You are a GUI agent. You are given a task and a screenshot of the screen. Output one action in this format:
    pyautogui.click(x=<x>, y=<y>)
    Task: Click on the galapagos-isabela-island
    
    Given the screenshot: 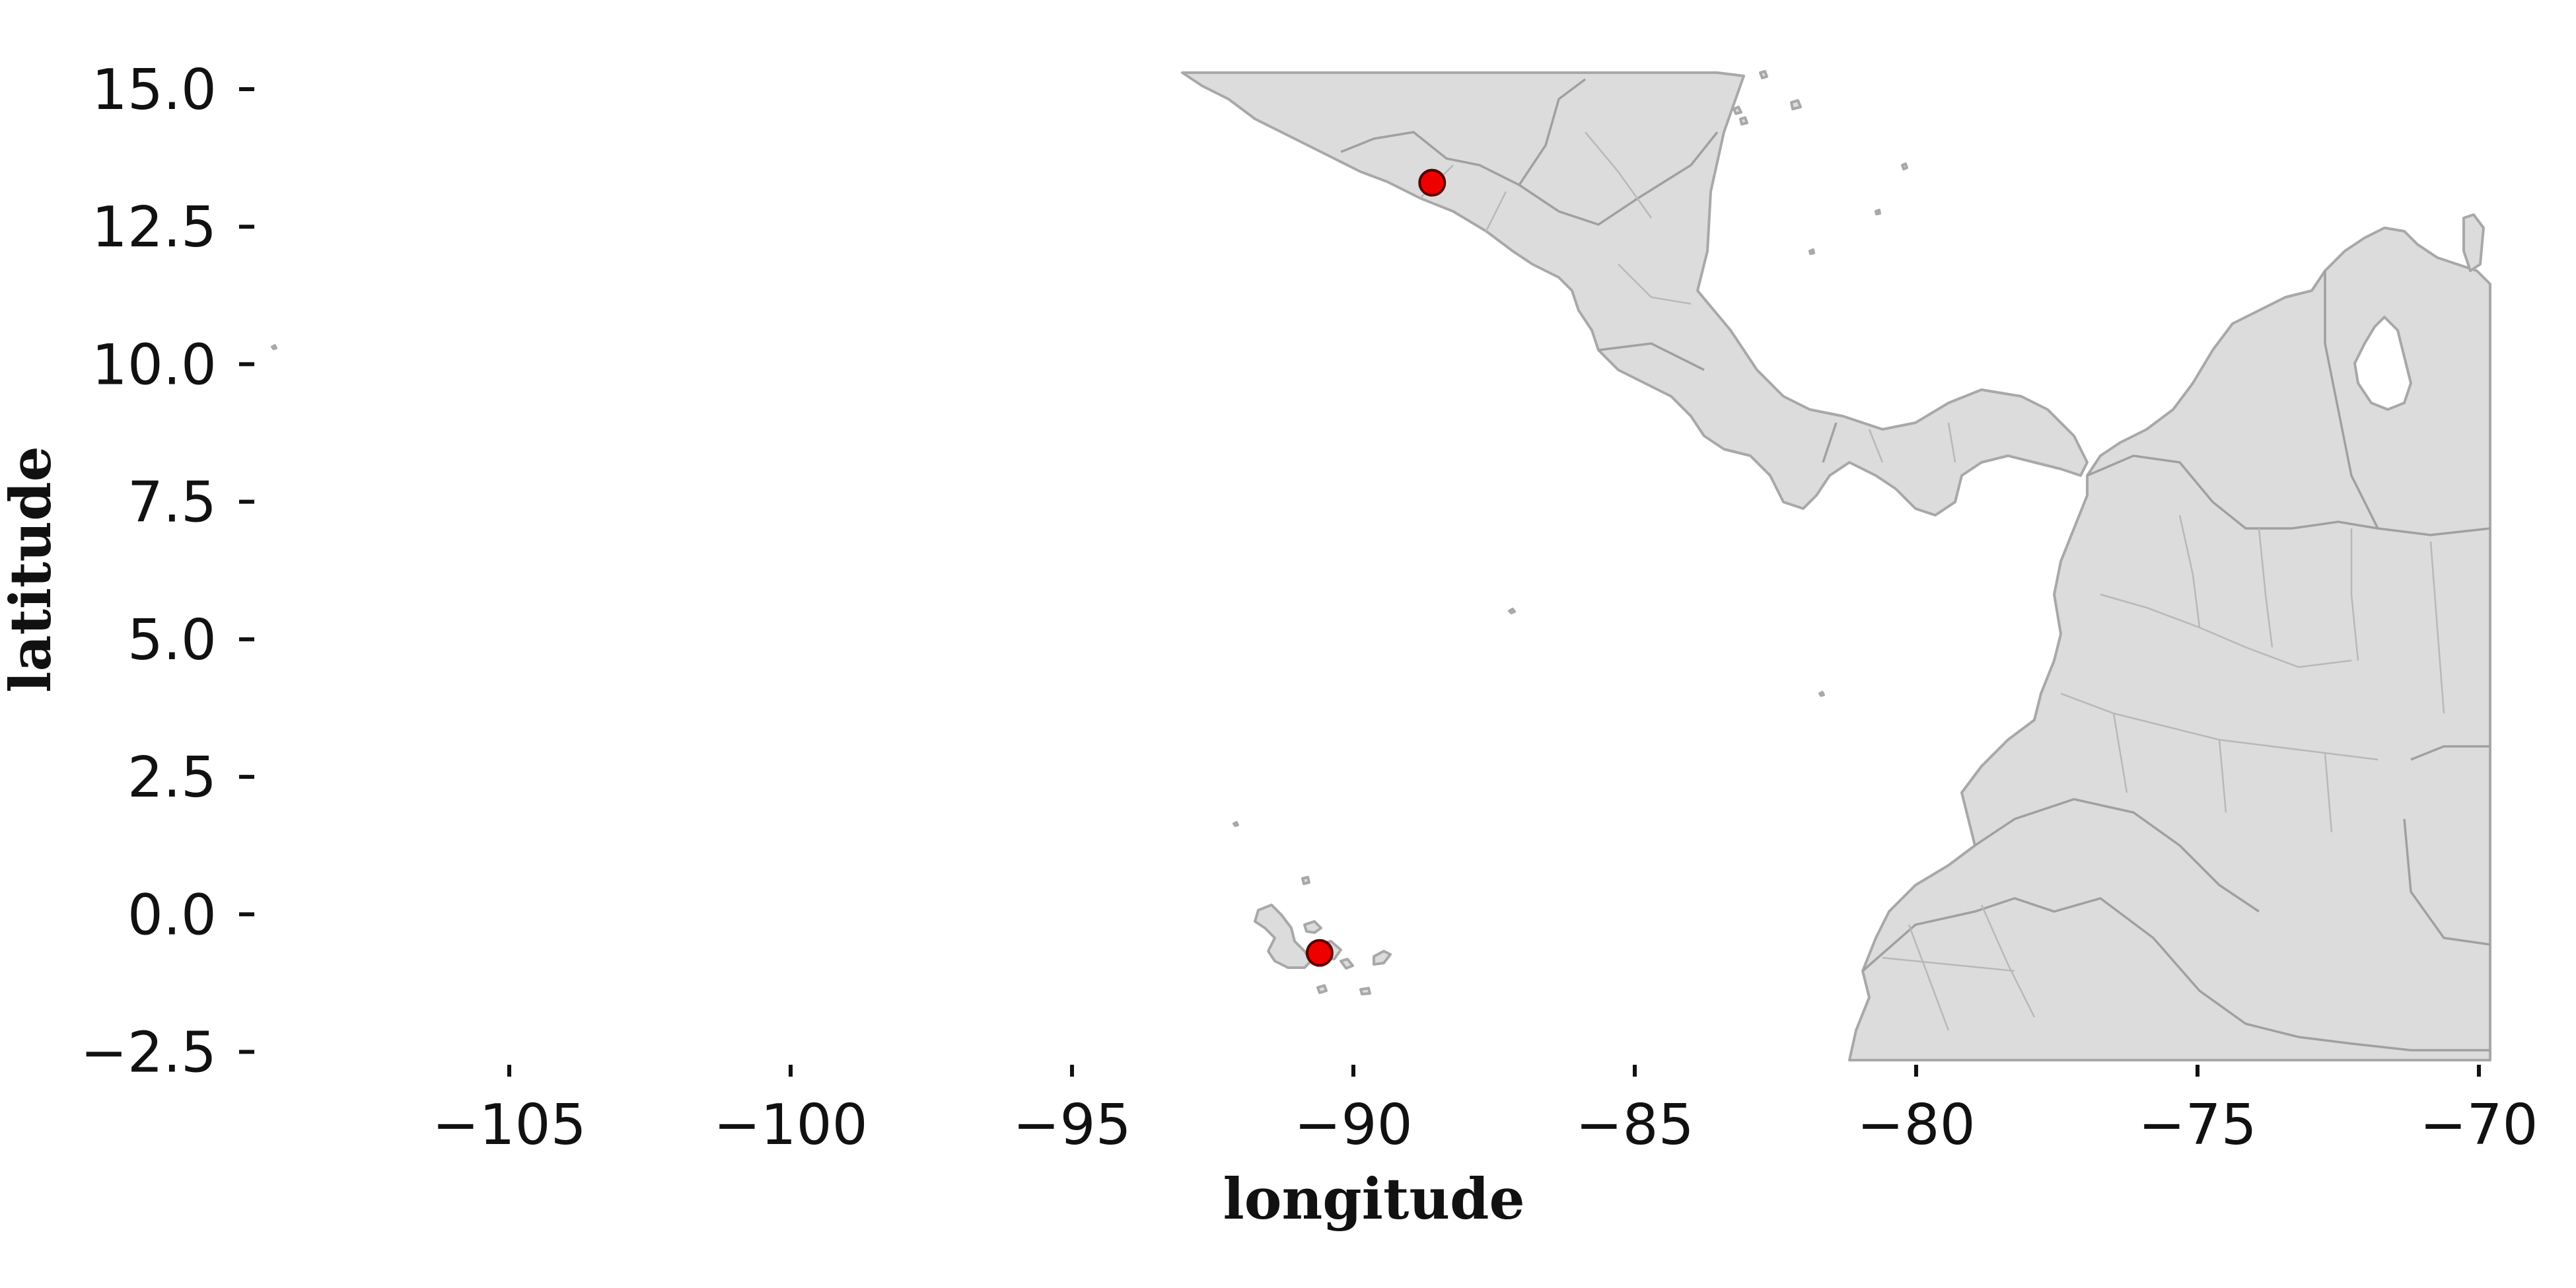 What is the action you would take?
    pyautogui.click(x=1283, y=937)
    